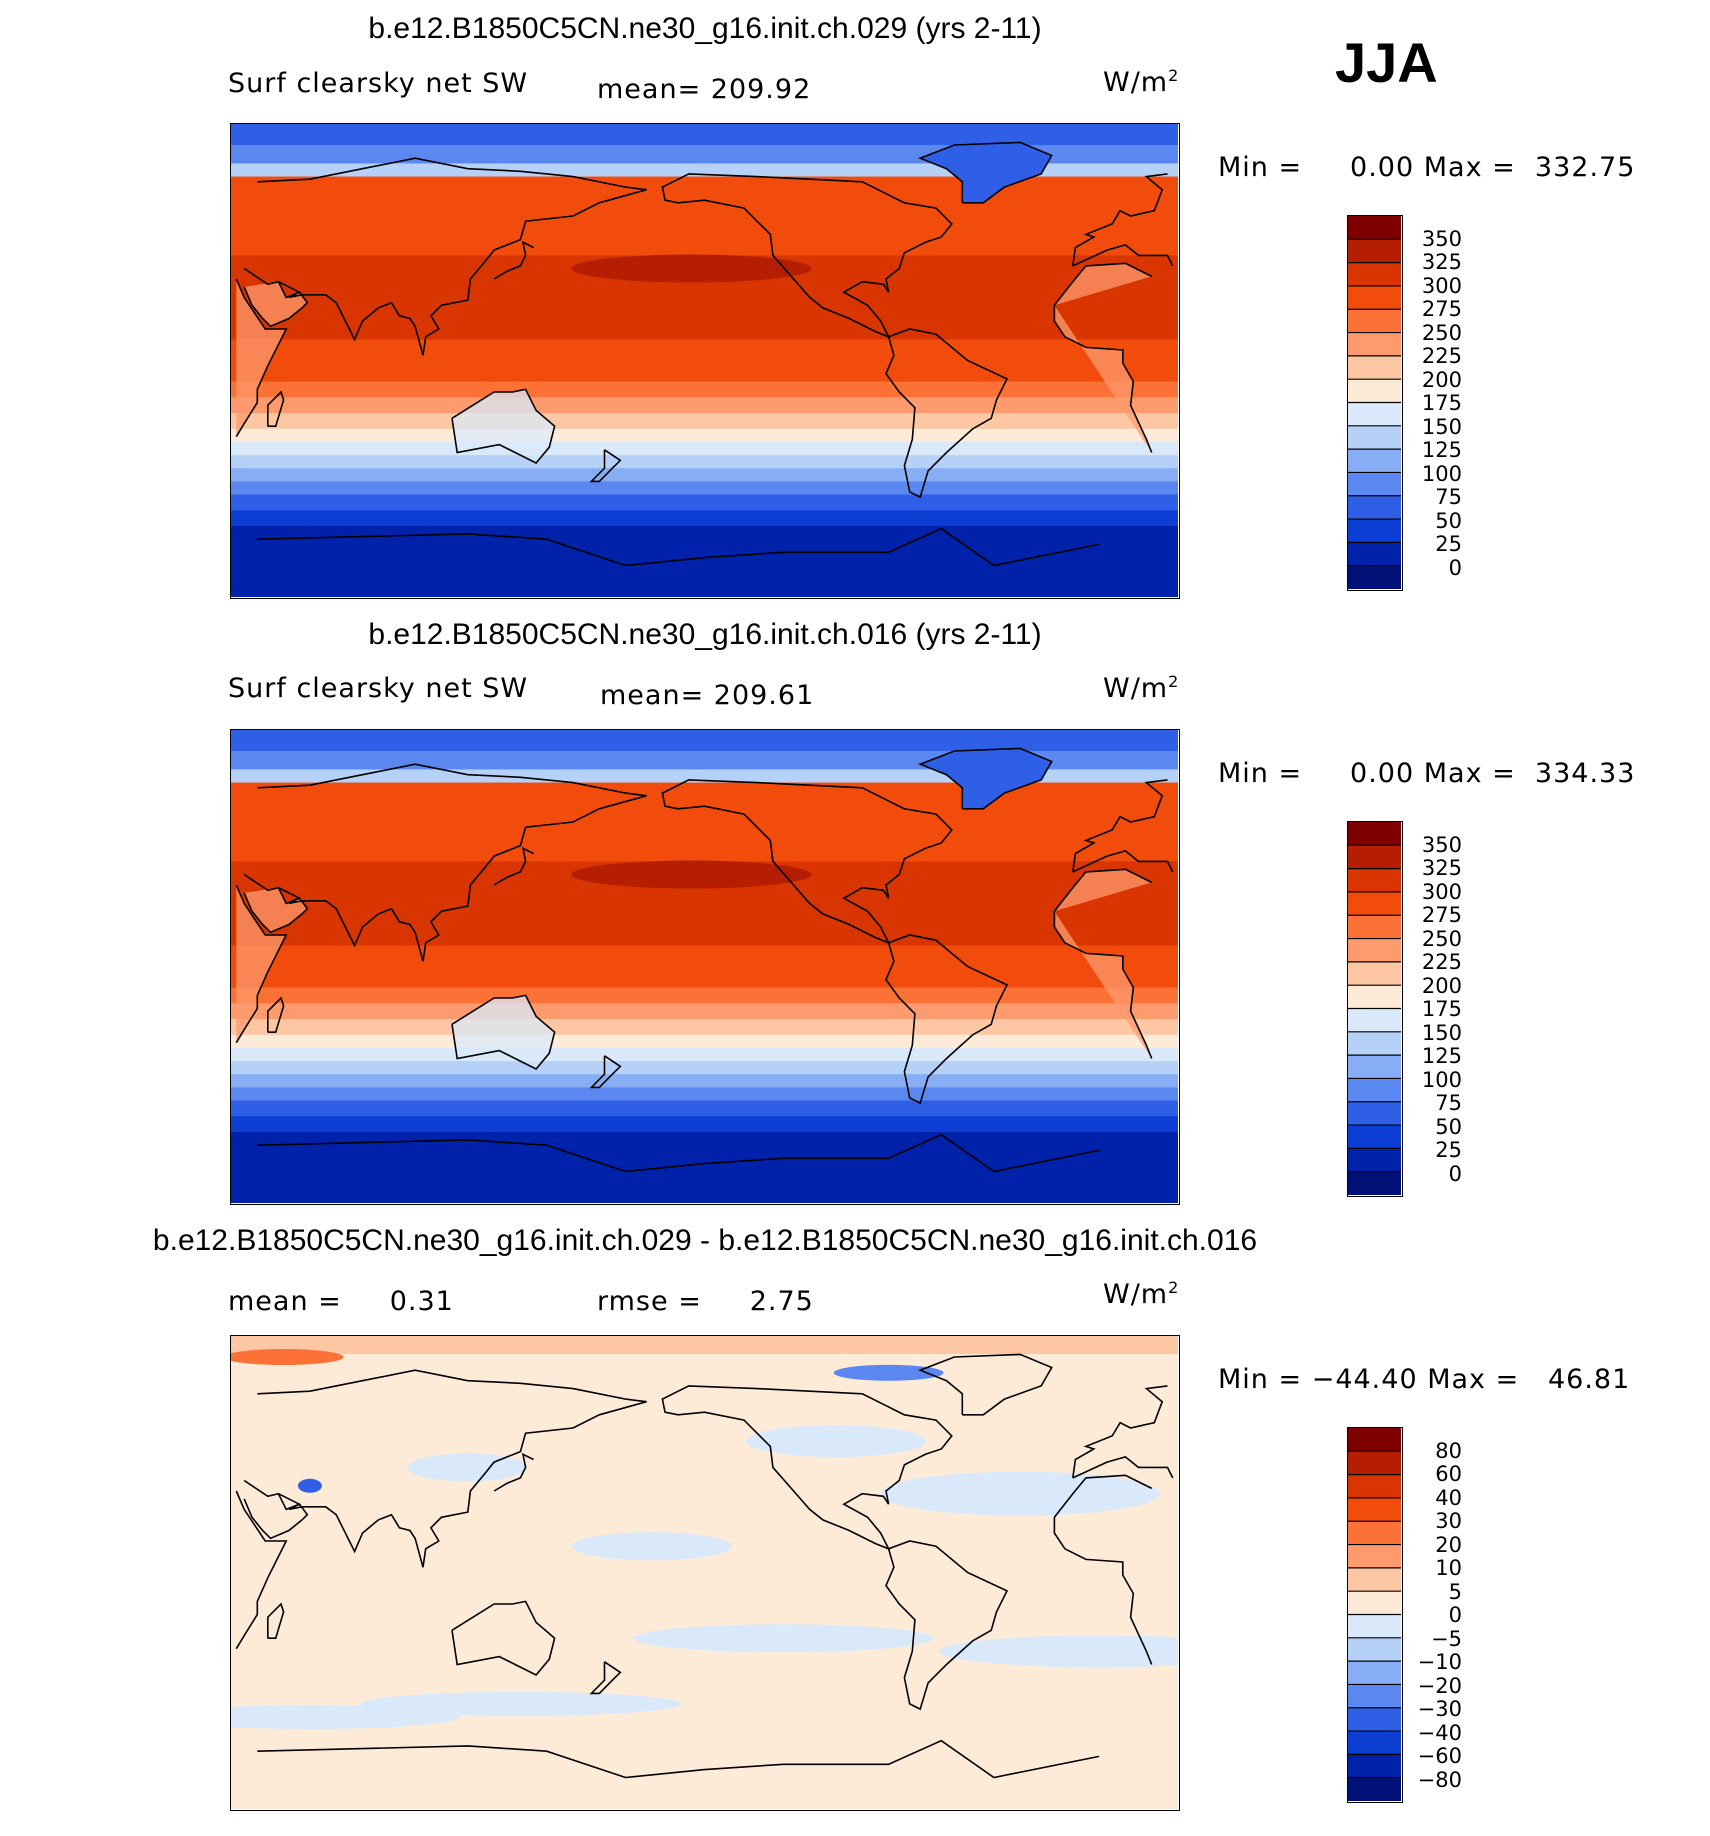  What do you see at coordinates (985, 172) in the screenshot?
I see `greenland-coastline` at bounding box center [985, 172].